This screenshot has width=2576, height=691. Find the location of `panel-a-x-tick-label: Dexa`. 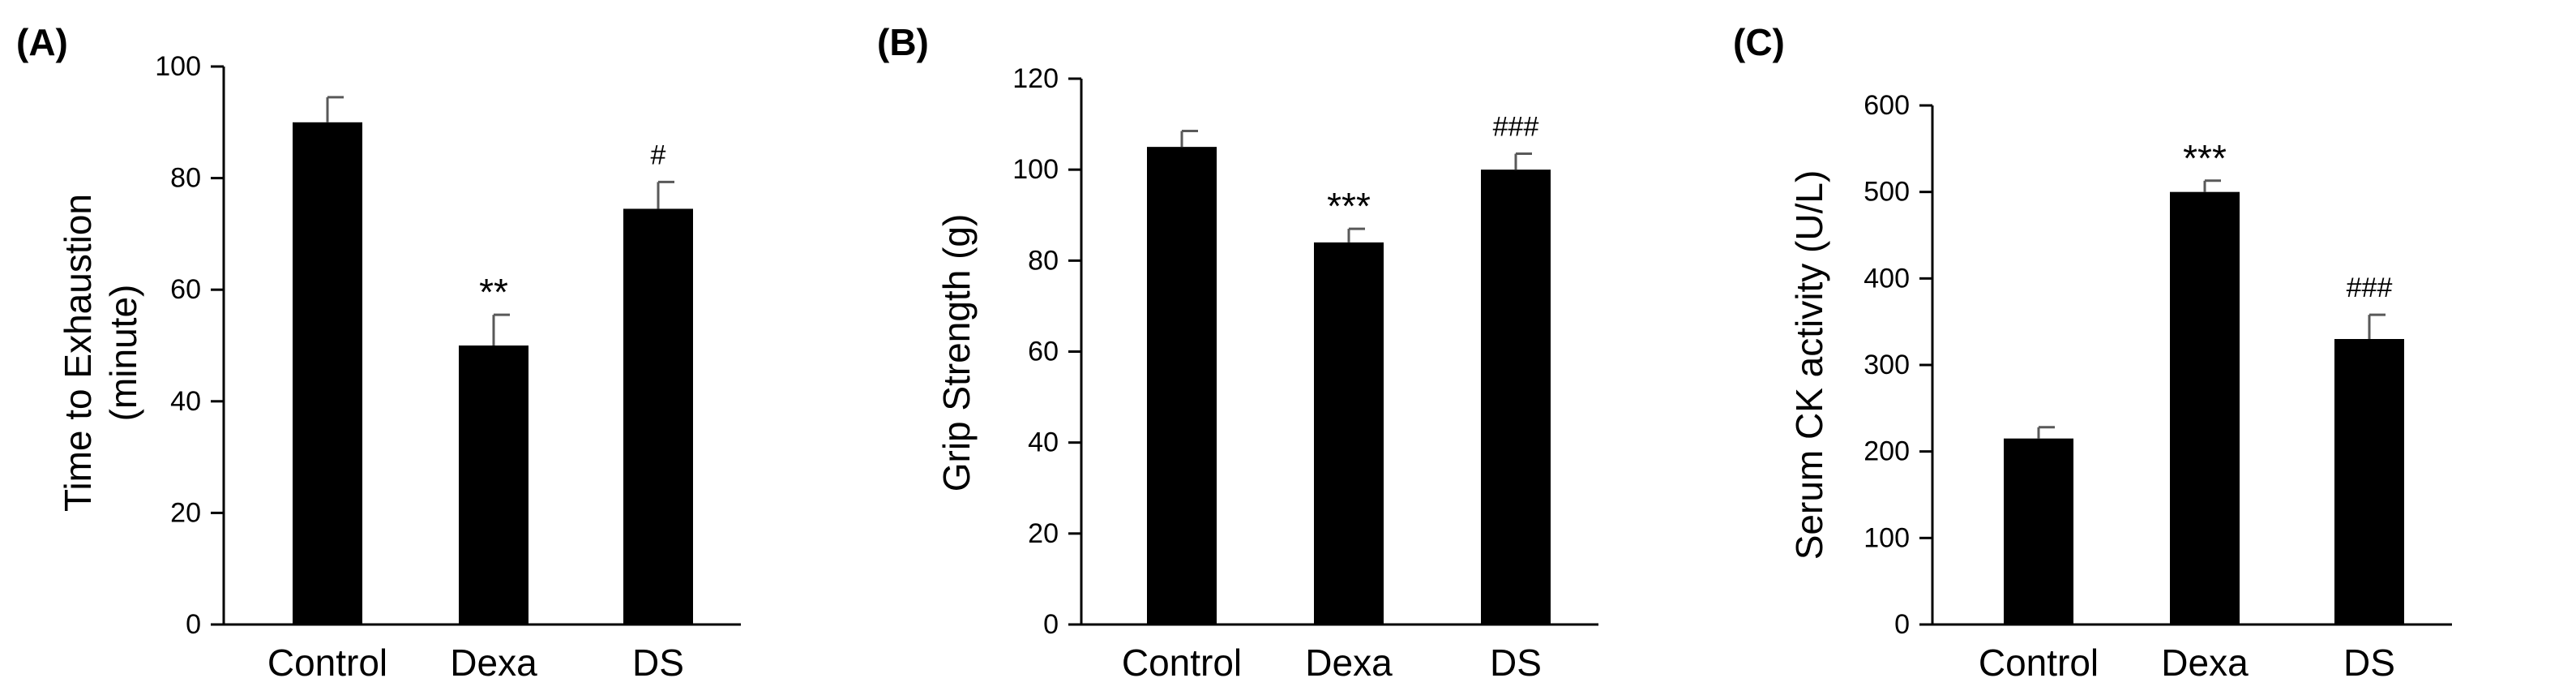

panel-a-x-tick-label: Dexa is located at coordinates (493, 663).